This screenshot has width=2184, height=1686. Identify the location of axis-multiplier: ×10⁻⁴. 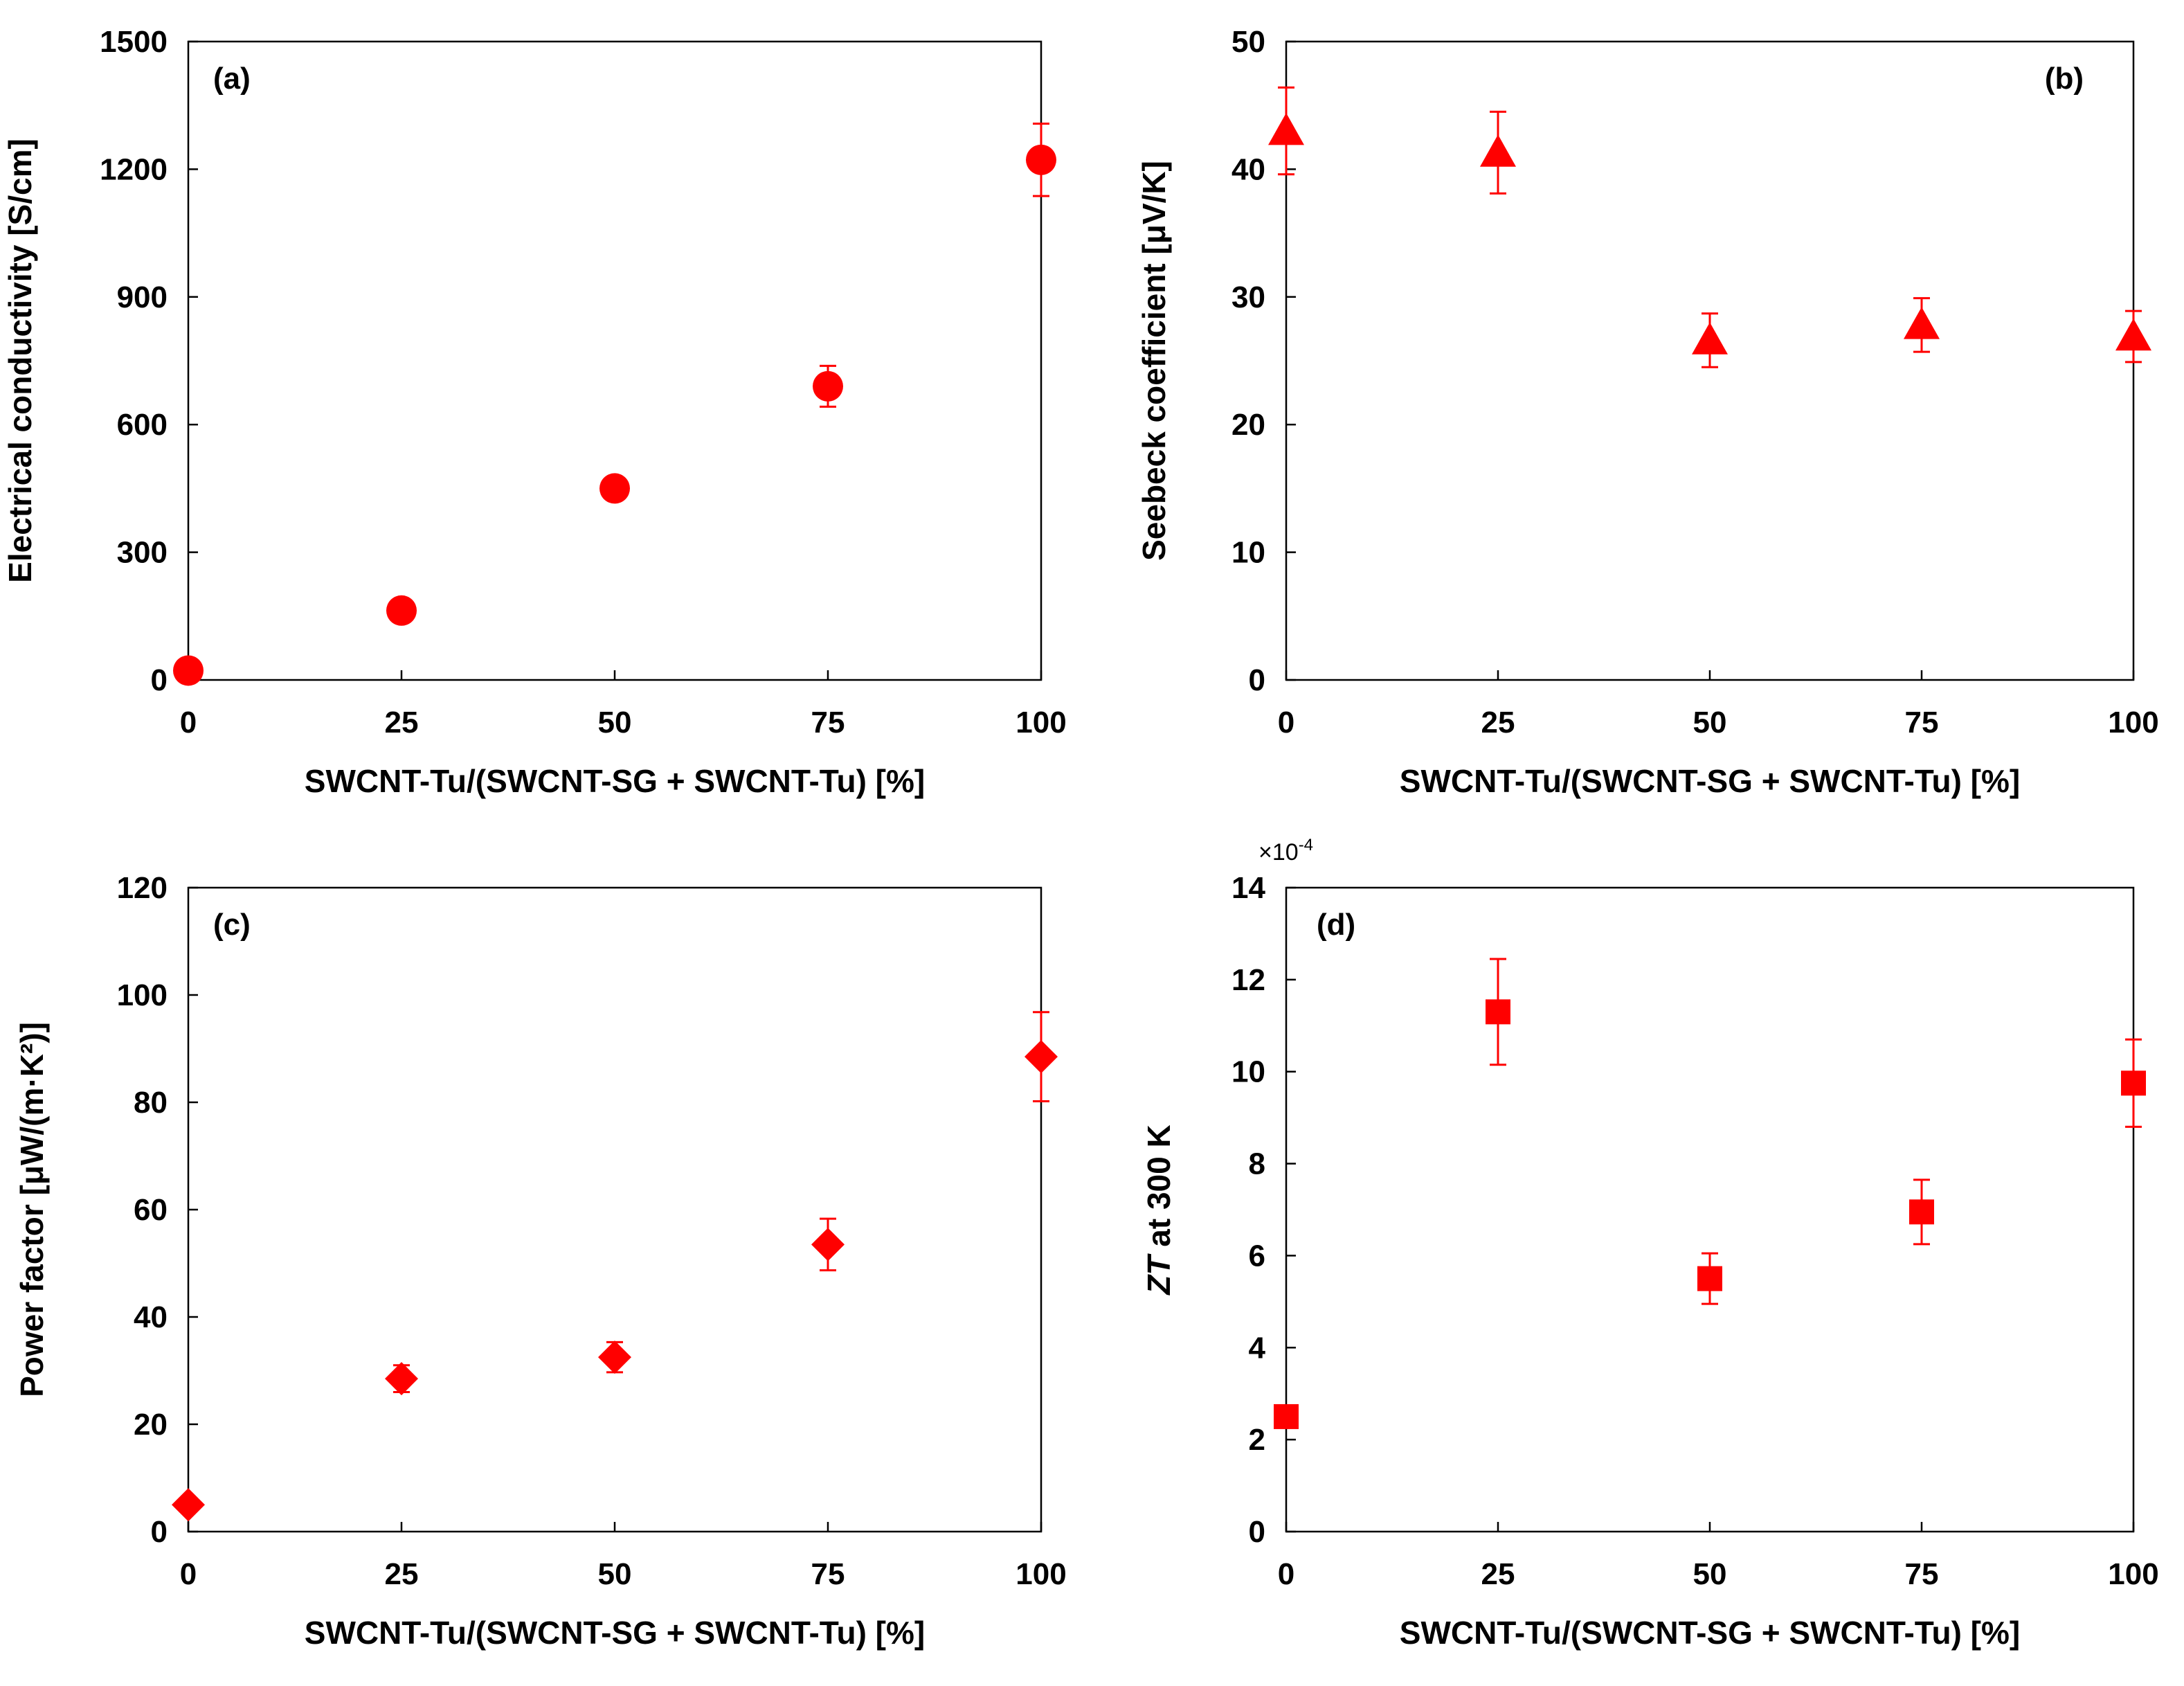
(1285, 851).